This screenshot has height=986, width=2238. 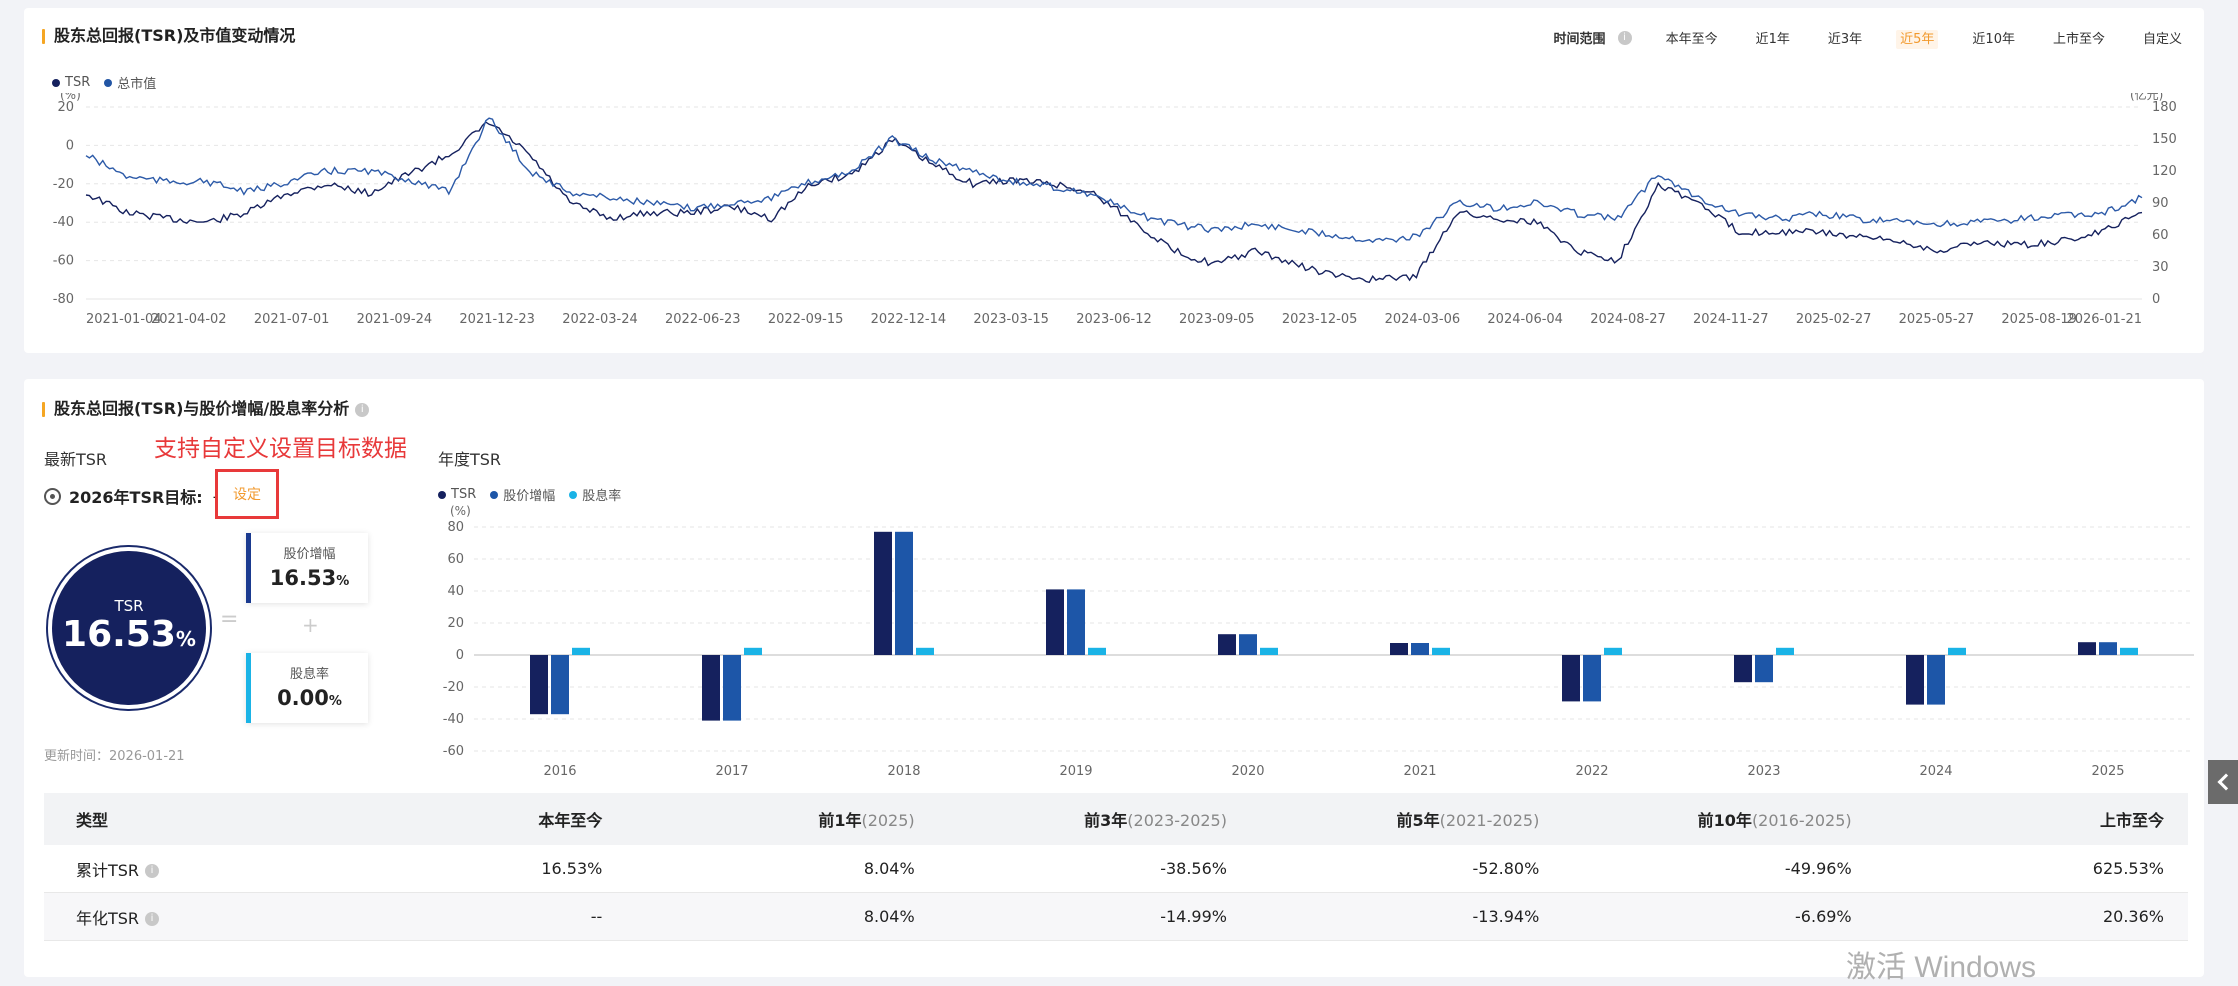 I want to click on y-axis-right-tick: 120, so click(x=2164, y=171).